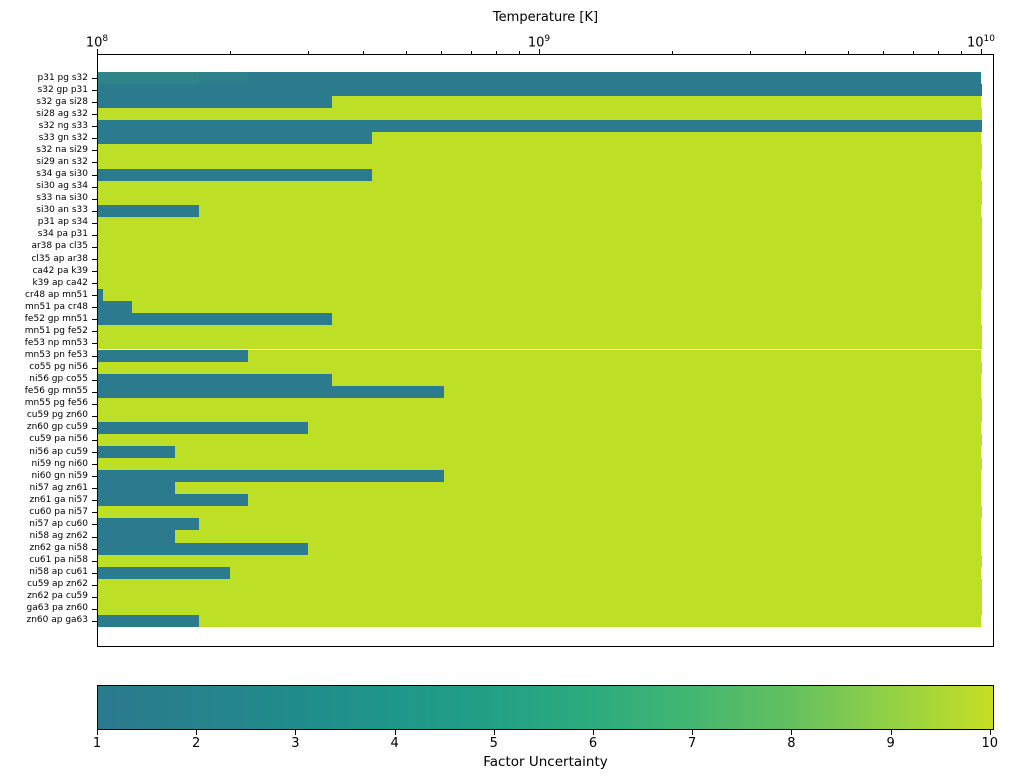 This screenshot has height=782, width=1016. What do you see at coordinates (56, 355) in the screenshot?
I see `y-tick-label: mn53 pn fe53` at bounding box center [56, 355].